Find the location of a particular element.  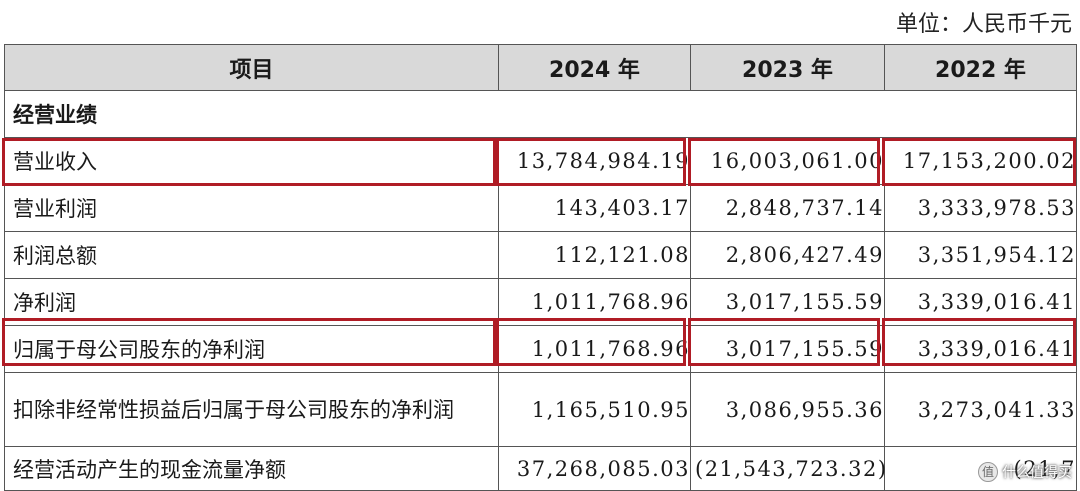

cell-2023: (21,543,723.32) is located at coordinates (788, 468).